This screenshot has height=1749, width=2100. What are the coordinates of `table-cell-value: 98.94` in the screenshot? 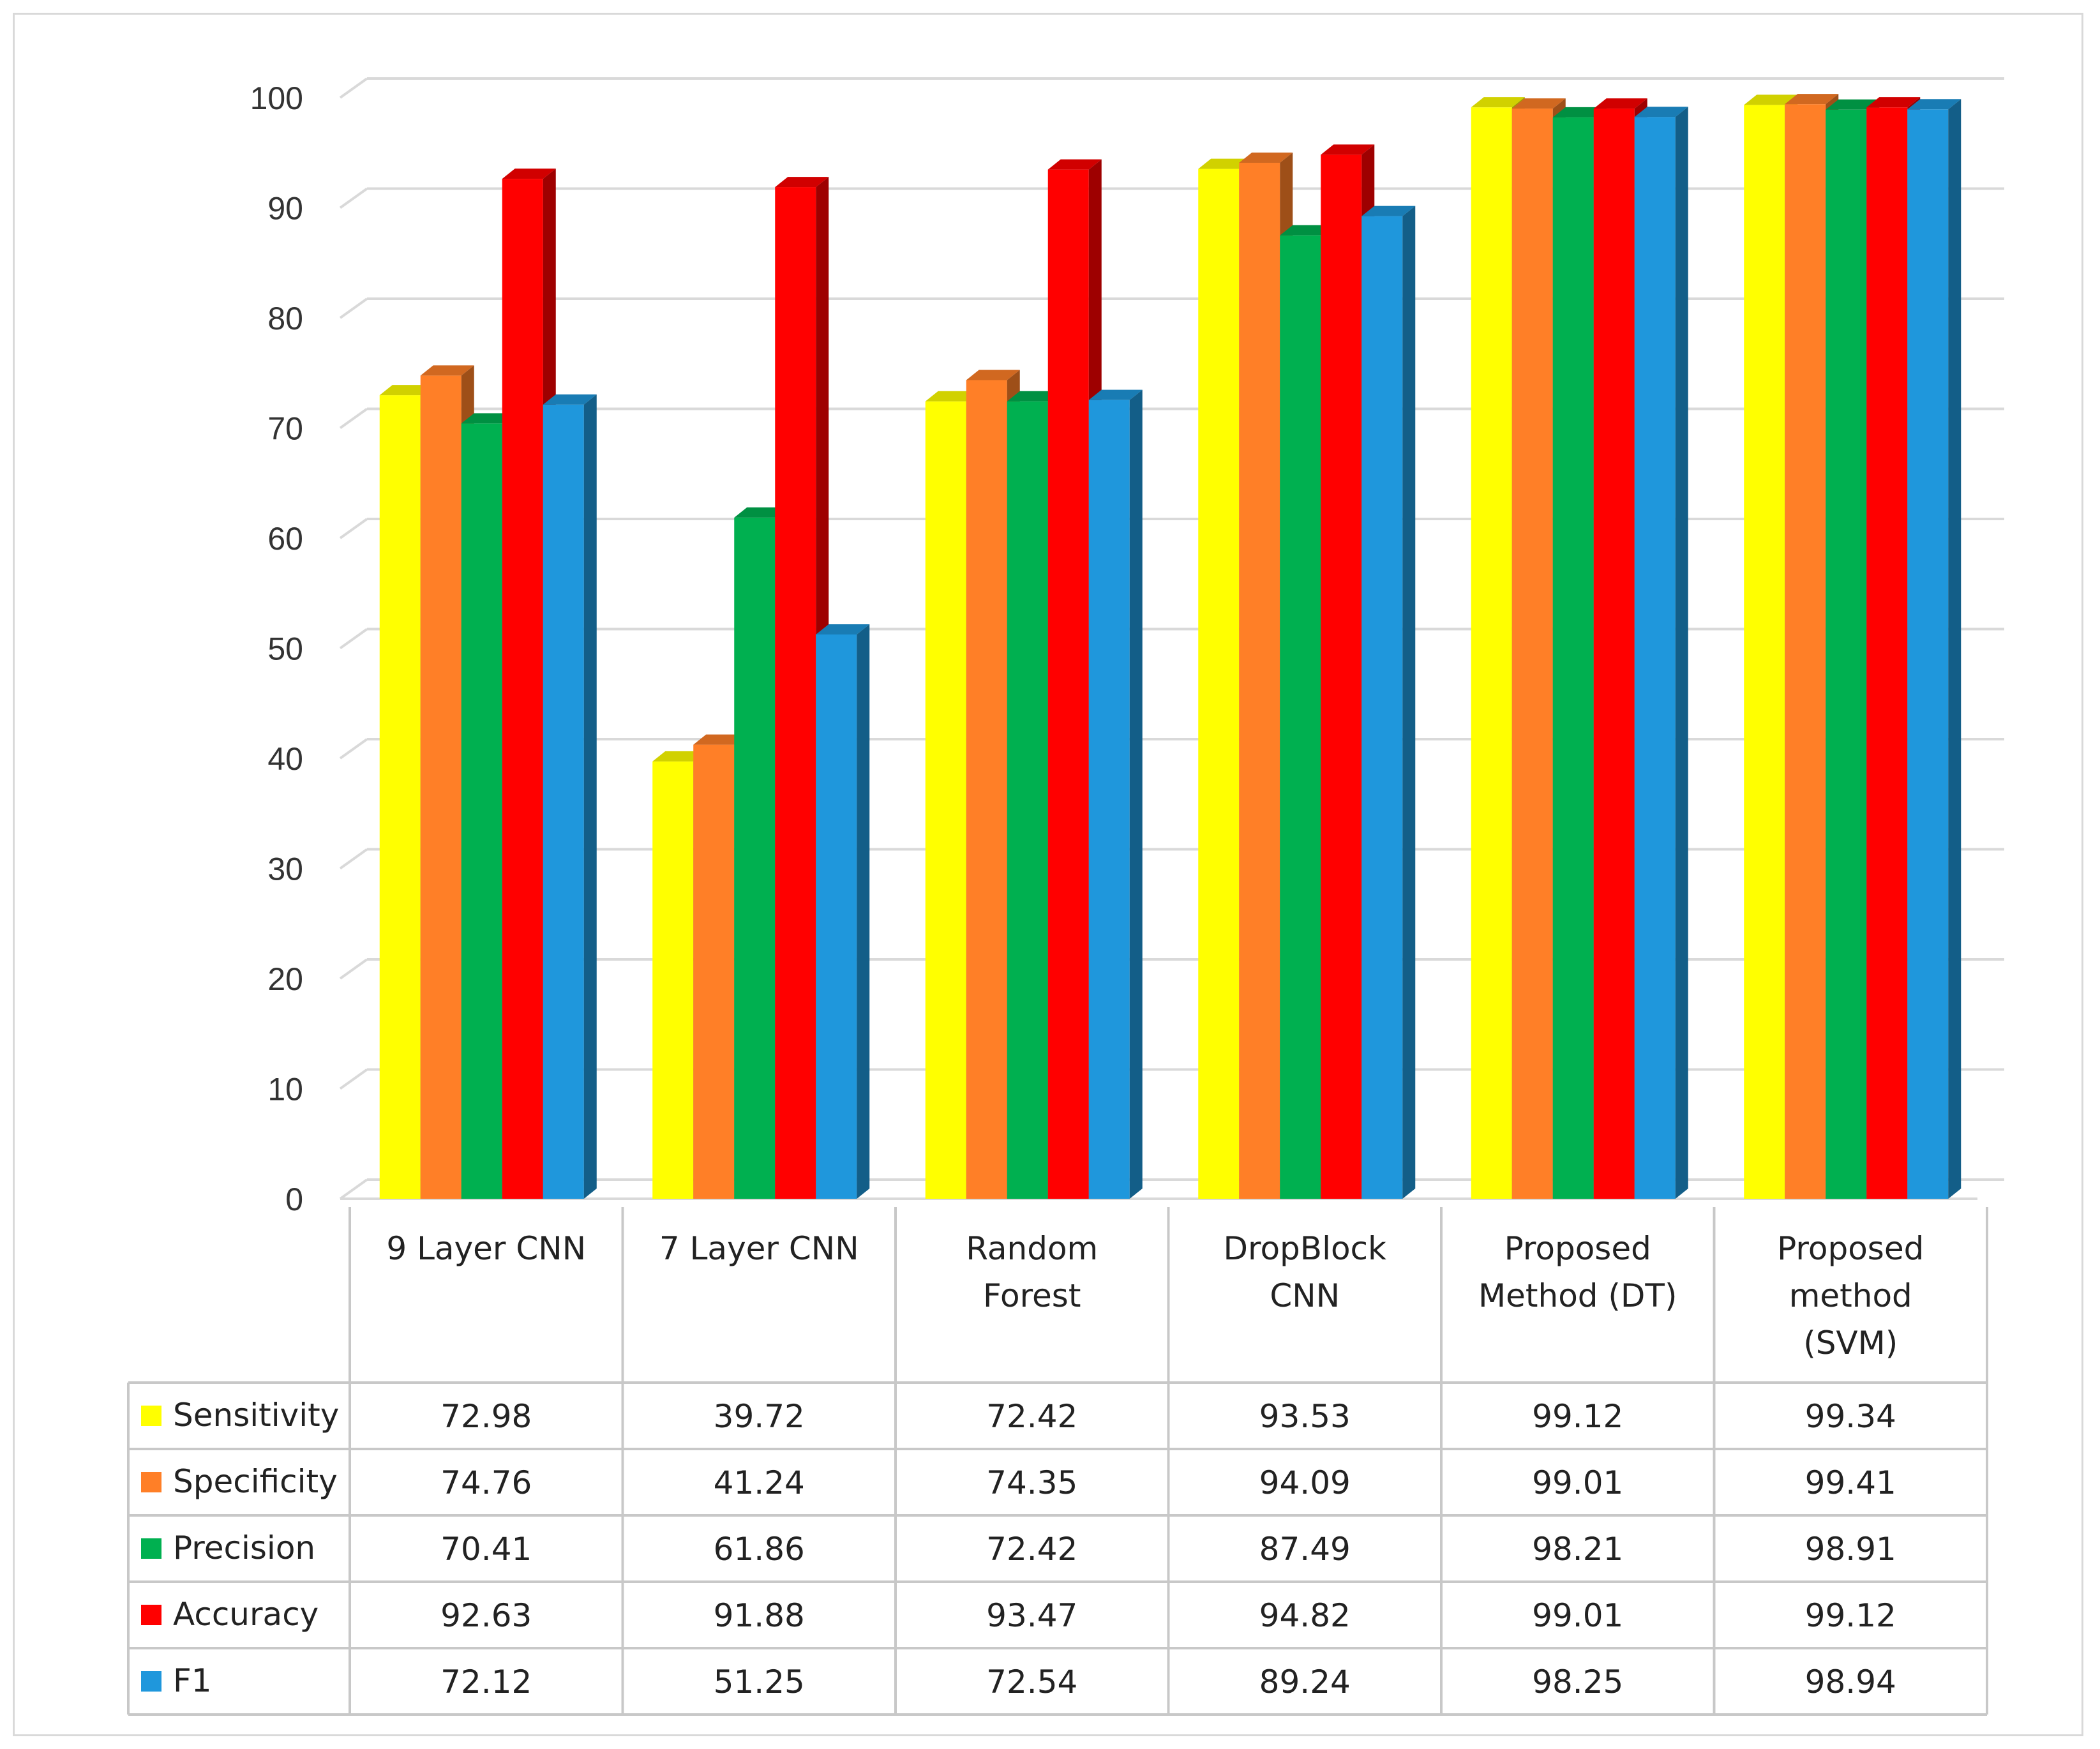 It's located at (1851, 1681).